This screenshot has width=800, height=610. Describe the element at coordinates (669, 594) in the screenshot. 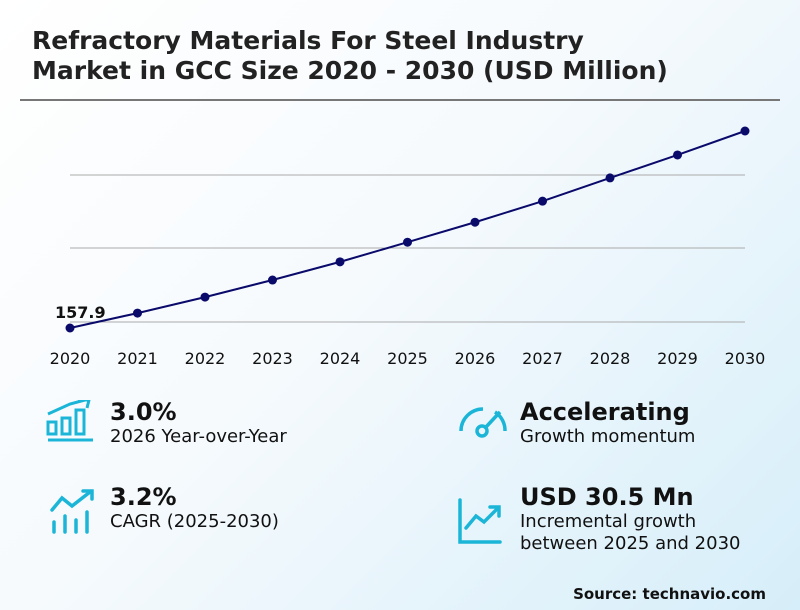

I see `source-credit: Source: technavio.com` at that location.